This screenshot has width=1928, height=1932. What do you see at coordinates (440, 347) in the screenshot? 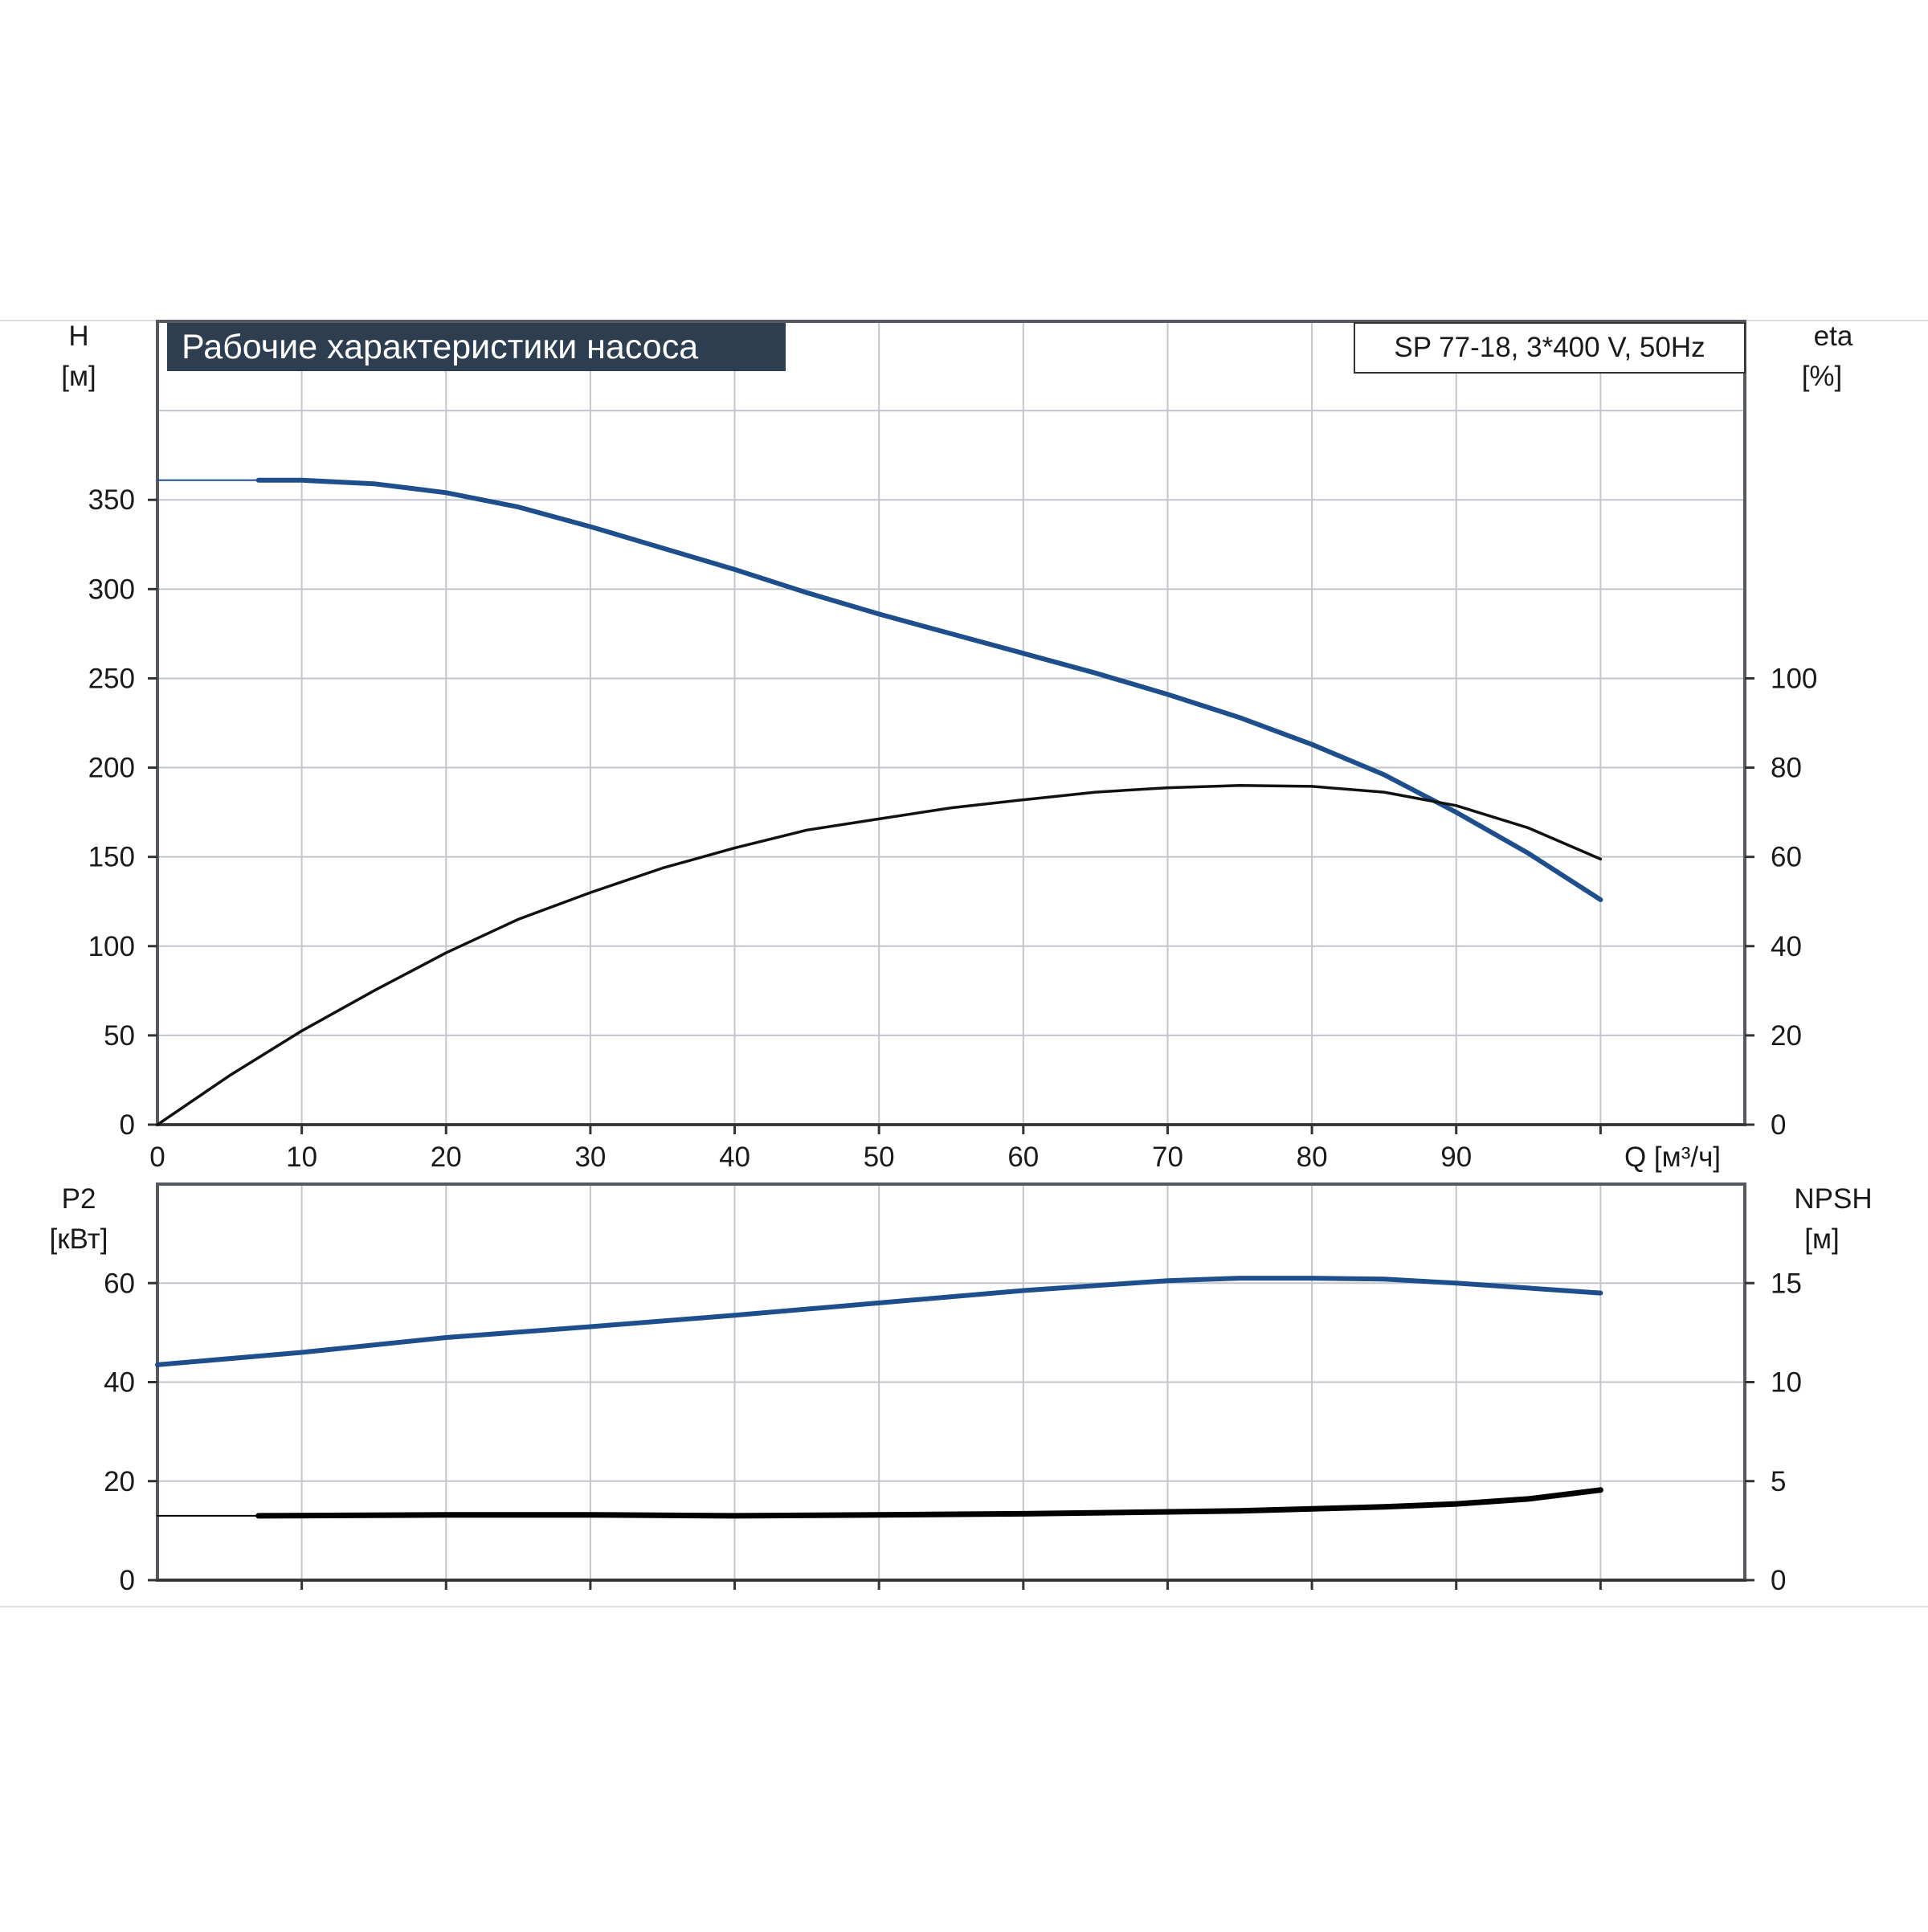
I see `chart-title: Рабочие характеристики насоса` at bounding box center [440, 347].